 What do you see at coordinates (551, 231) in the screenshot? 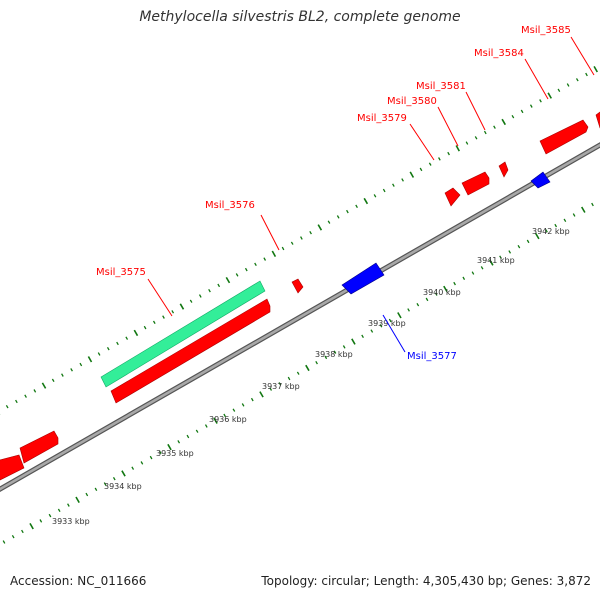
I see `scale-label-3942: 3942 kbp` at bounding box center [551, 231].